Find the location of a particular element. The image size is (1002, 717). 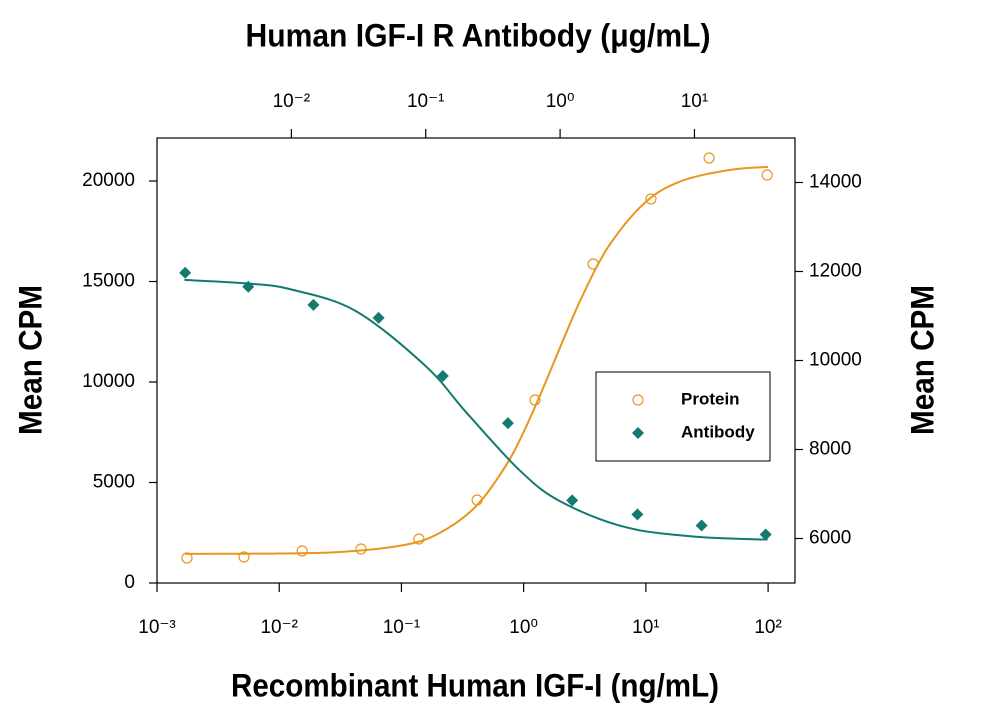

y-tick-label: 0 is located at coordinates (129, 582).